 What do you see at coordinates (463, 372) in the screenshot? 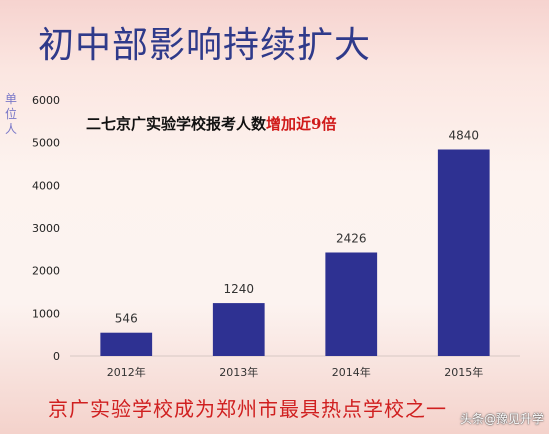
I see `x-tick-label: 2015年` at bounding box center [463, 372].